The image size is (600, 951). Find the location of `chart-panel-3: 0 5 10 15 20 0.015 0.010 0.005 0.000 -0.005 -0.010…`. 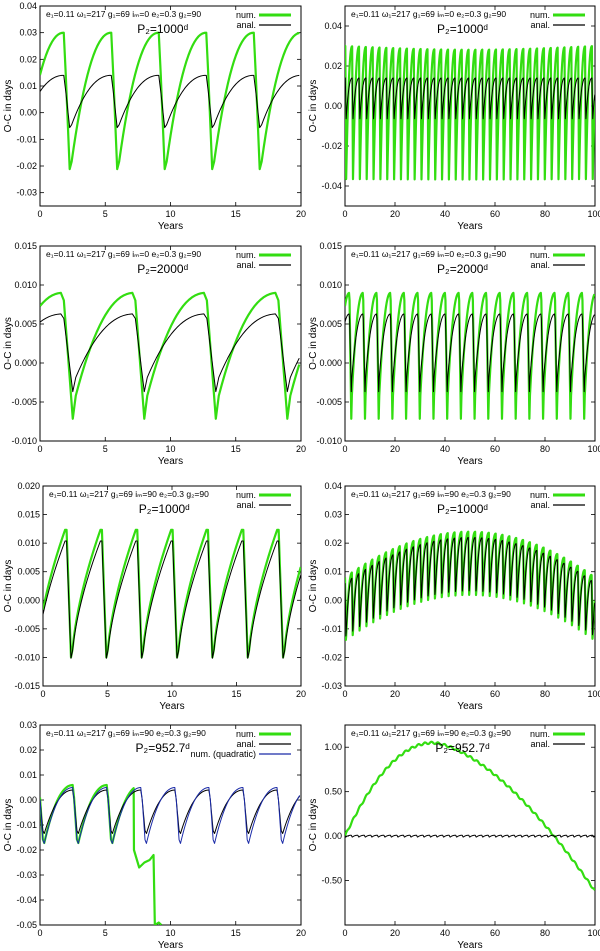

chart-panel-3: 0 5 10 15 20 0.015 0.010 0.005 0.000 -0.005 -0.010… is located at coordinates (154, 354).